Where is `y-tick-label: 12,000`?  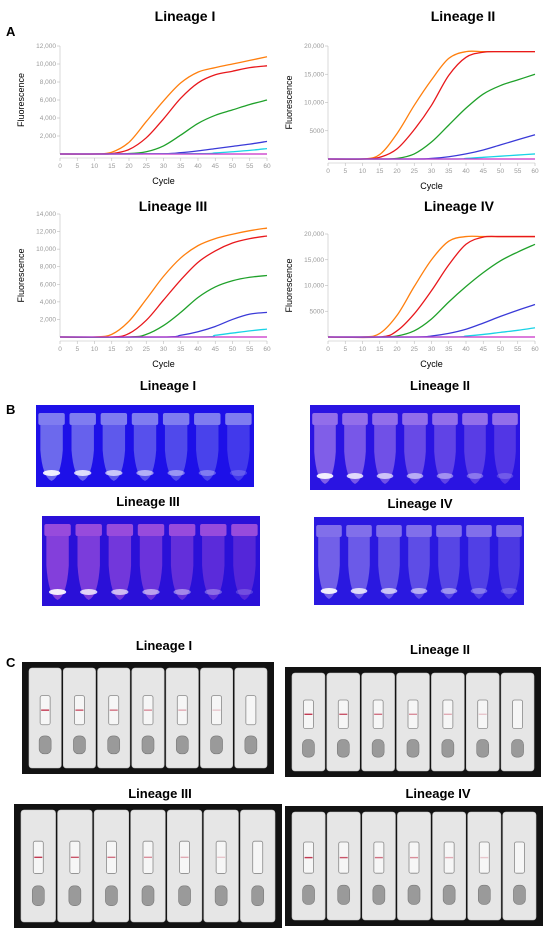 y-tick-label: 12,000 is located at coordinates (46, 232).